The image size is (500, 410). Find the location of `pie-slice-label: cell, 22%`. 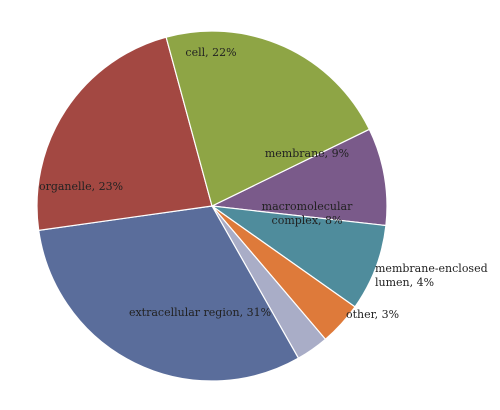

pie-slice-label: cell, 22% is located at coordinates (210, 52).